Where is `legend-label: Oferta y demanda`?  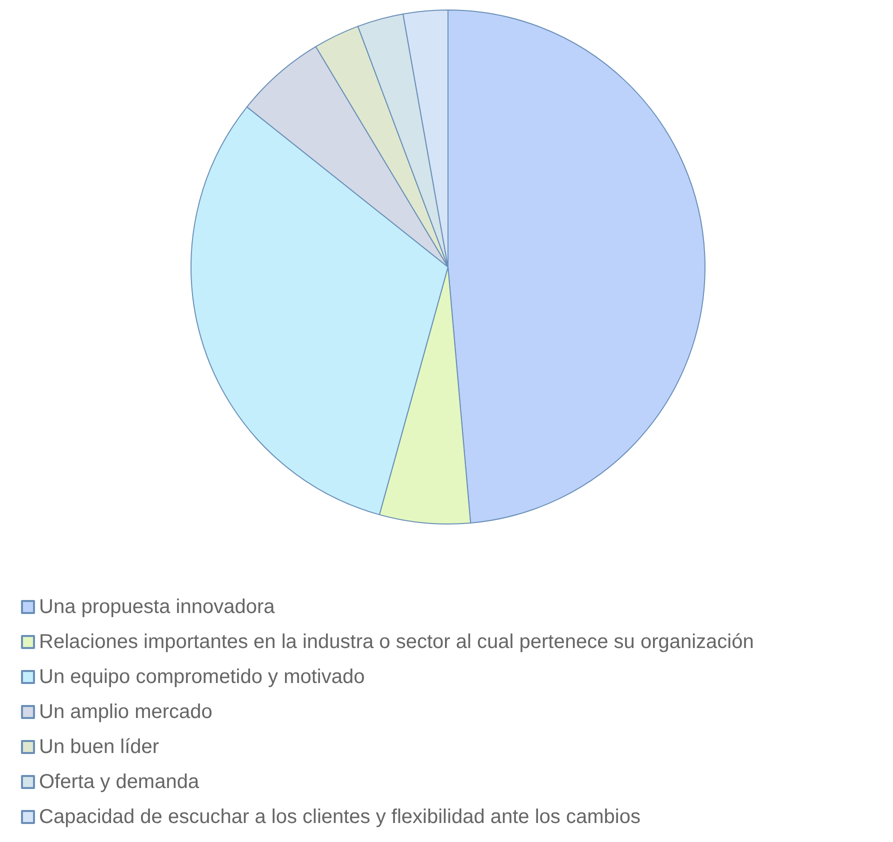 legend-label: Oferta y demanda is located at coordinates (119, 782).